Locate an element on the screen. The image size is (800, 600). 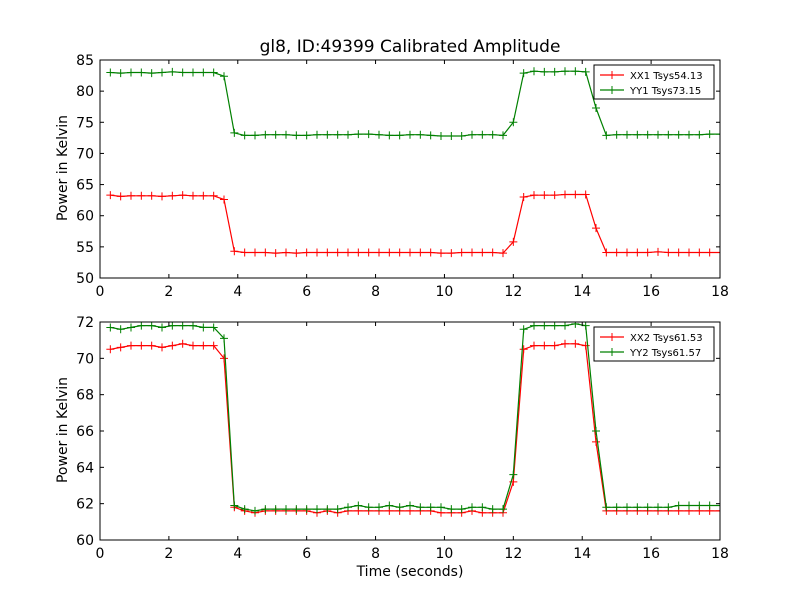
top-legend-label: YY1 Tsys73.15 is located at coordinates (665, 91).